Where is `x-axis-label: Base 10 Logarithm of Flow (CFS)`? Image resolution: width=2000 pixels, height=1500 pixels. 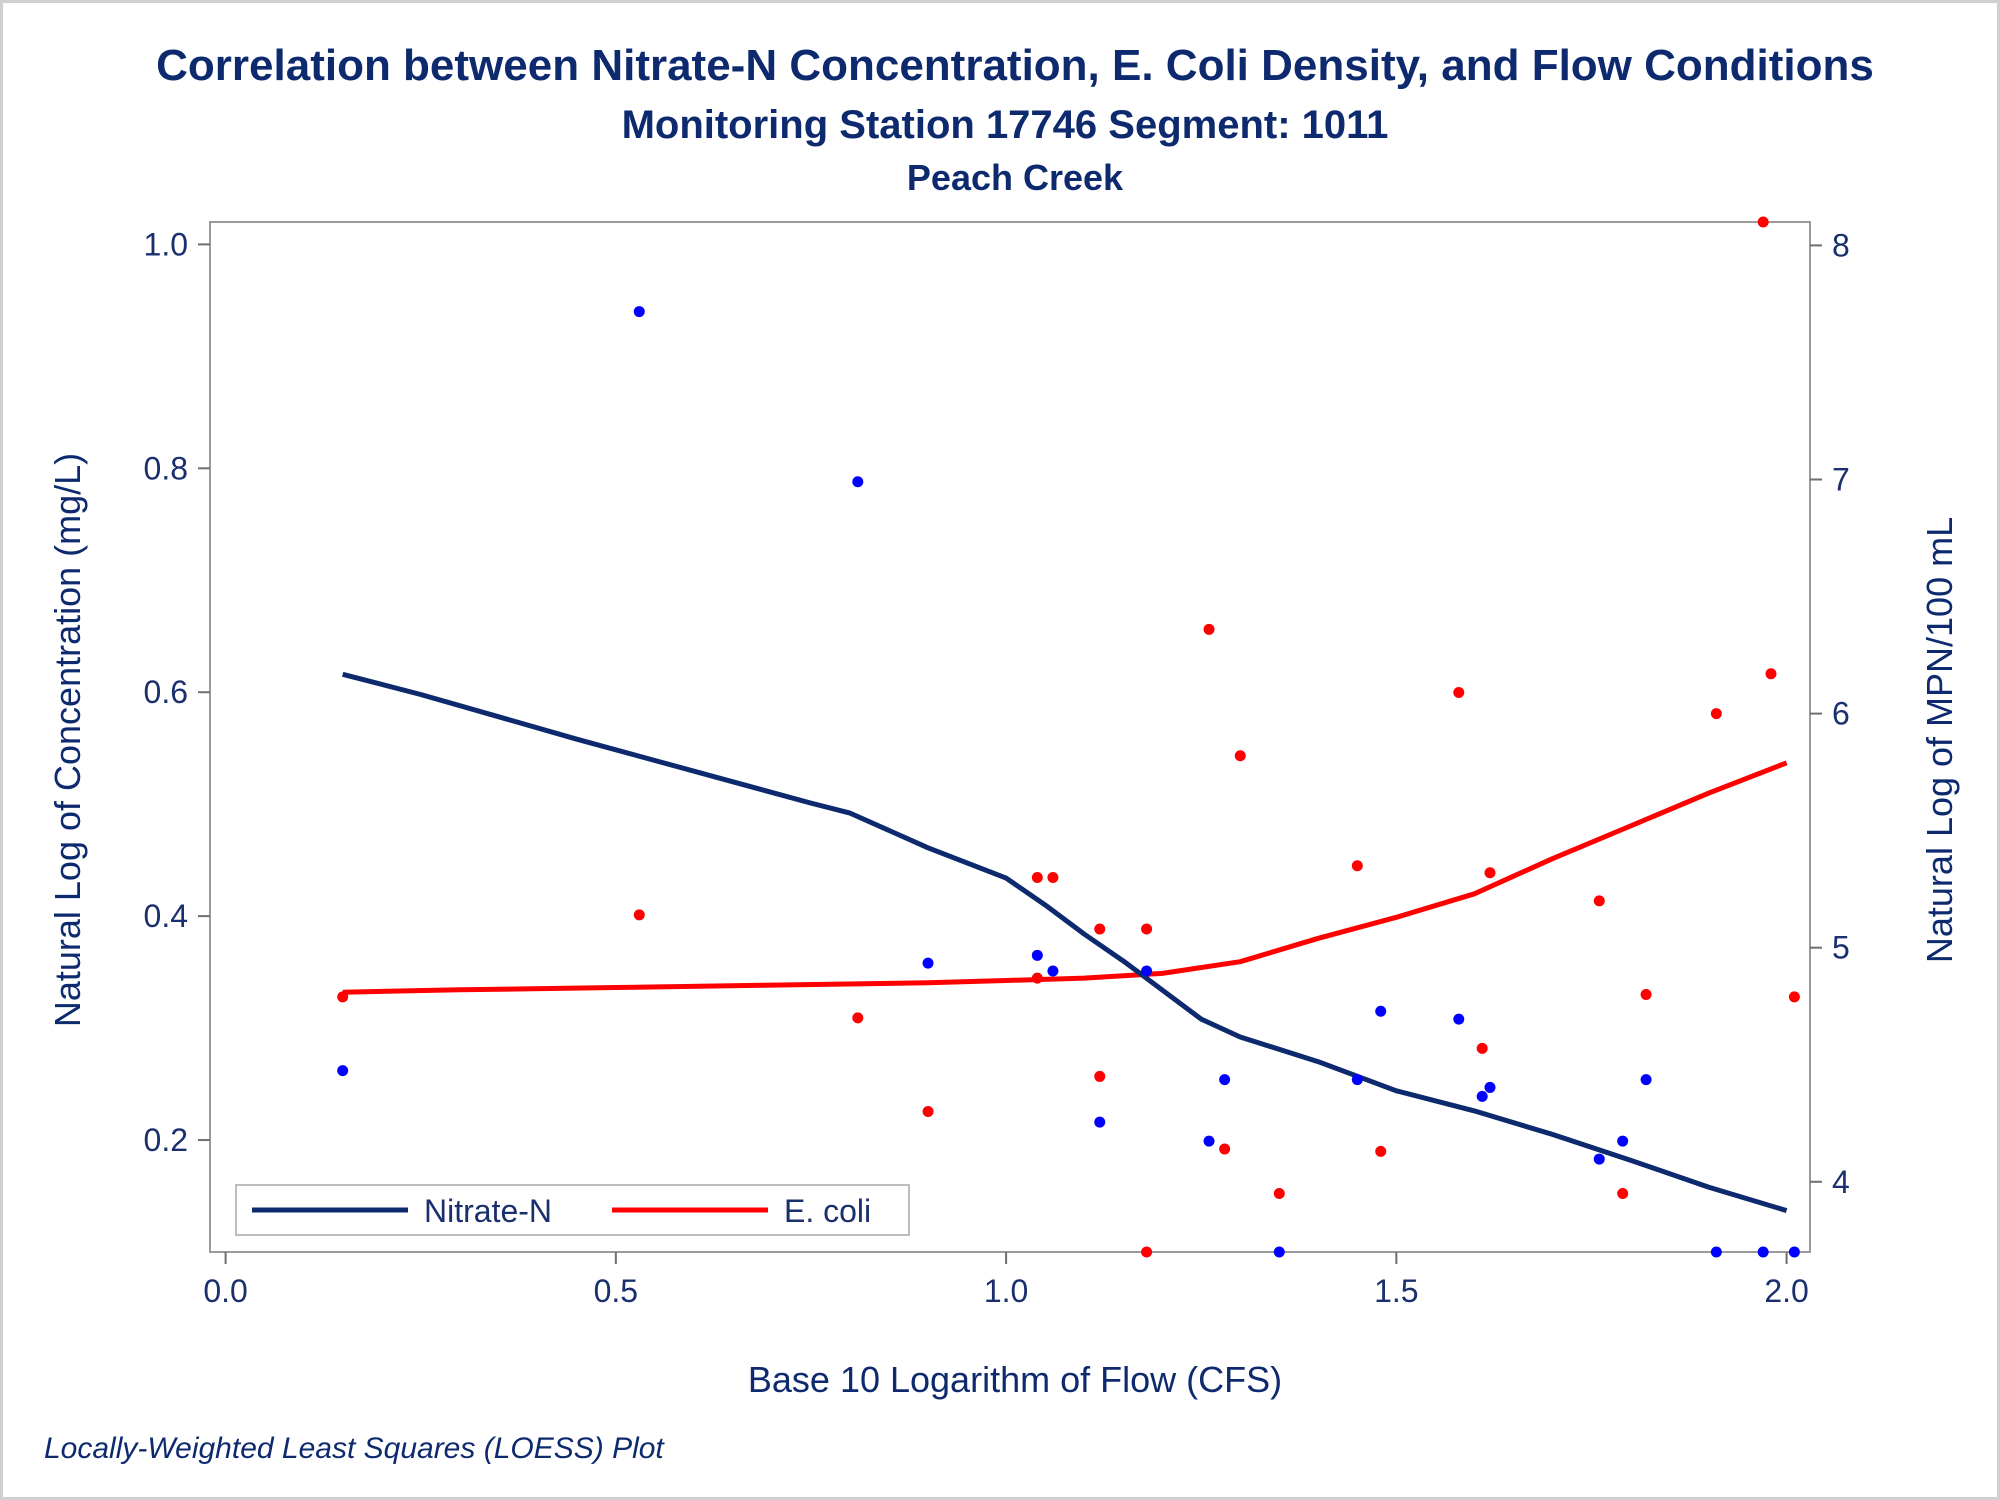 x-axis-label: Base 10 Logarithm of Flow (CFS) is located at coordinates (1015, 1379).